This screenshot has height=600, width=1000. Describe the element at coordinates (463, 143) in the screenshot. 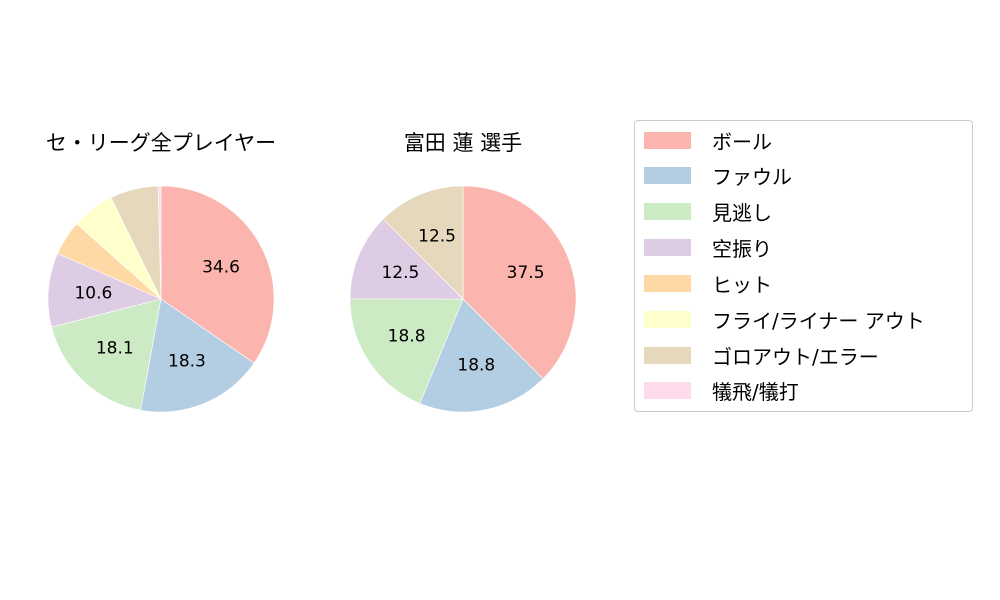

I see `right-chart-title: 富田 蓮 選手` at that location.